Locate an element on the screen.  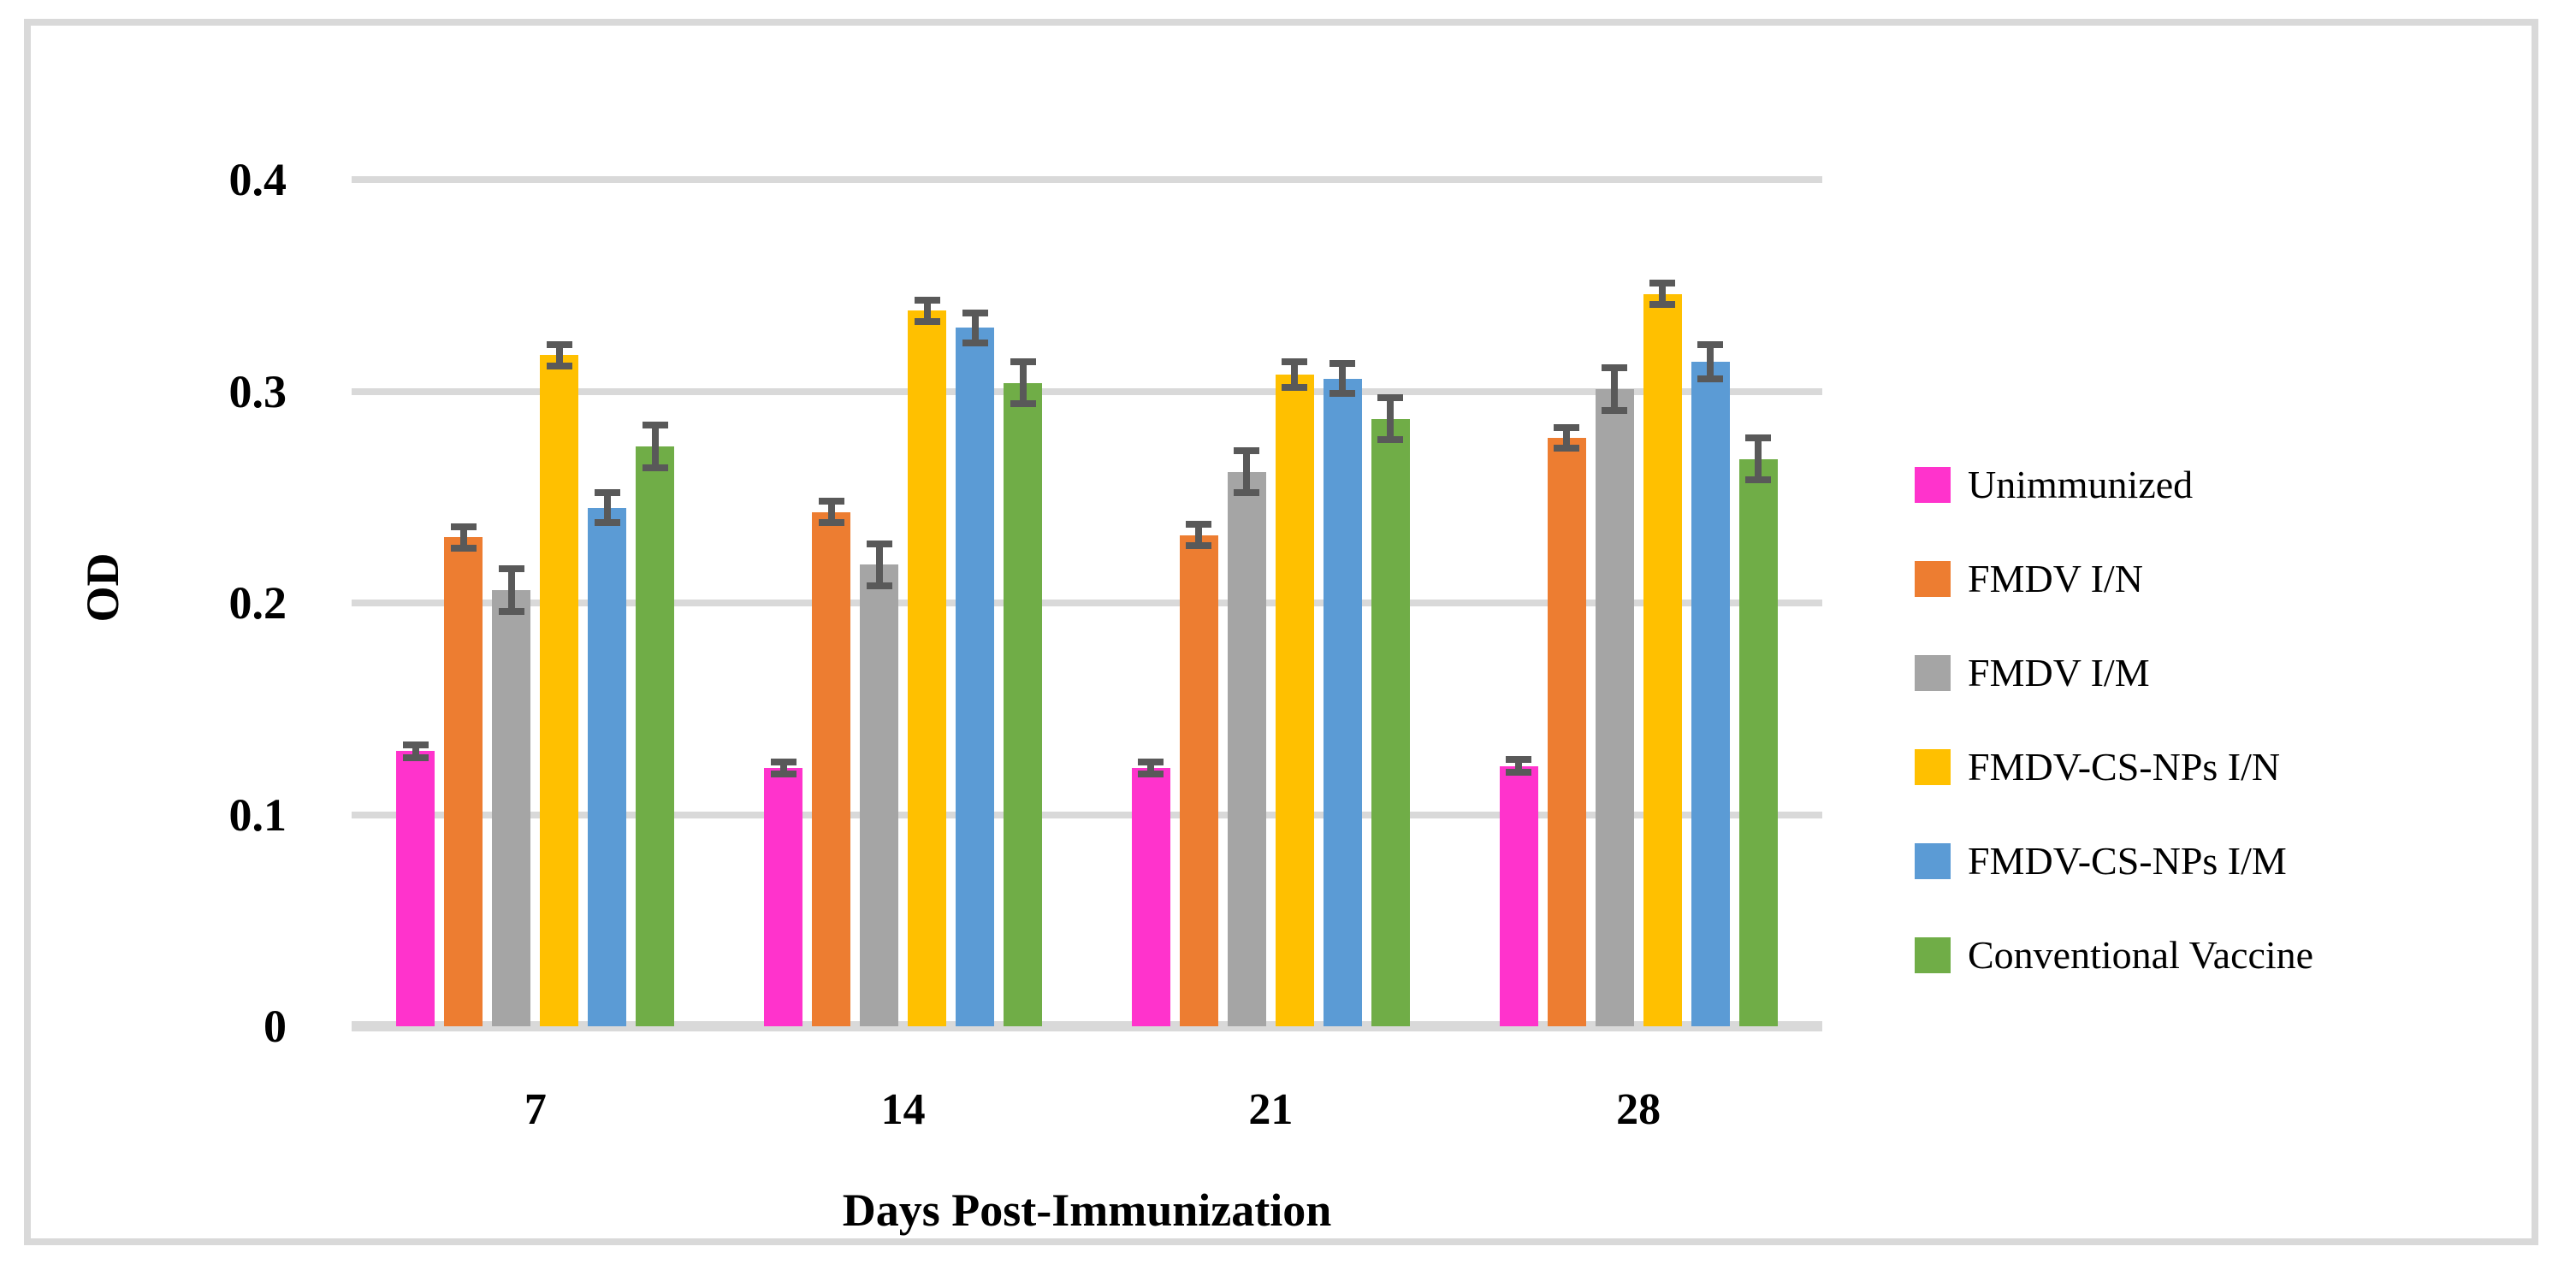
x-tick-label-7: 7 is located at coordinates (535, 1109).